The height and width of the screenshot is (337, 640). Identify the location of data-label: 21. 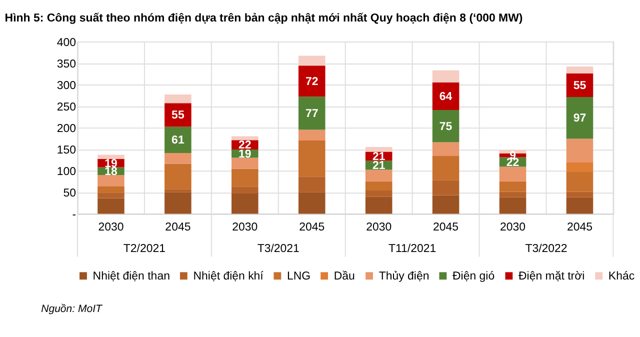
(379, 166).